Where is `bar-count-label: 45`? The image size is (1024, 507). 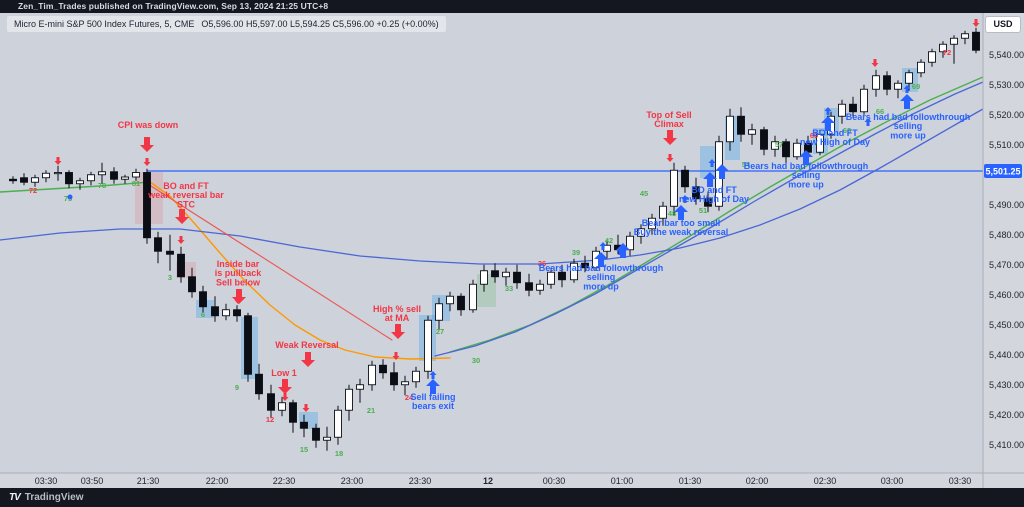 bar-count-label: 45 is located at coordinates (644, 193).